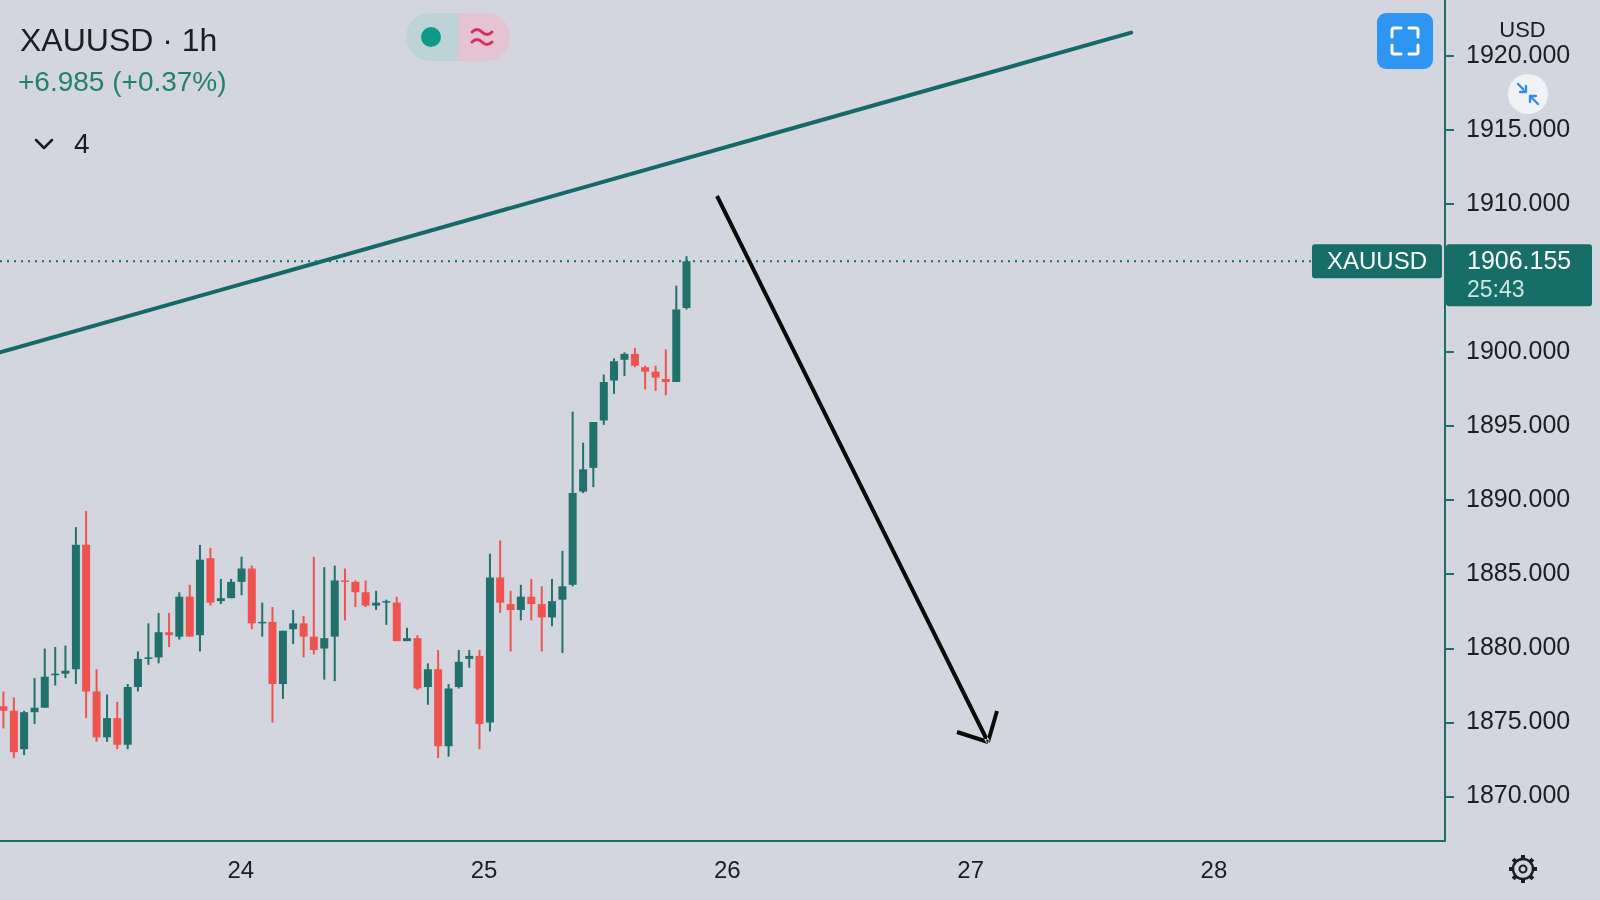 The height and width of the screenshot is (900, 1600). What do you see at coordinates (1518, 202) in the screenshot?
I see `y-tick-label: 1910.000` at bounding box center [1518, 202].